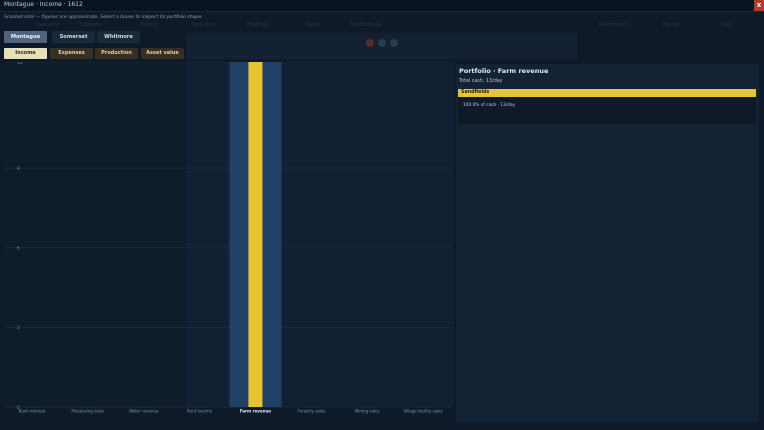 Image resolution: width=764 pixels, height=430 pixels. Describe the element at coordinates (607, 93) in the screenshot. I see `portfolio-item-sandfields: Sandfields` at that location.